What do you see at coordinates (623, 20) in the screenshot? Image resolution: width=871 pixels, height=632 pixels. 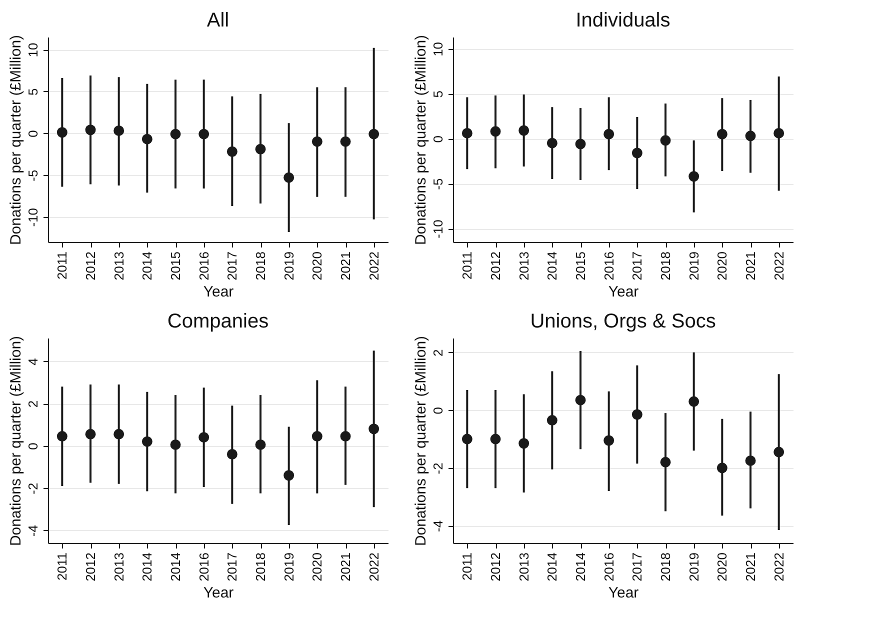 I see `chart-title: Individuals` at bounding box center [623, 20].